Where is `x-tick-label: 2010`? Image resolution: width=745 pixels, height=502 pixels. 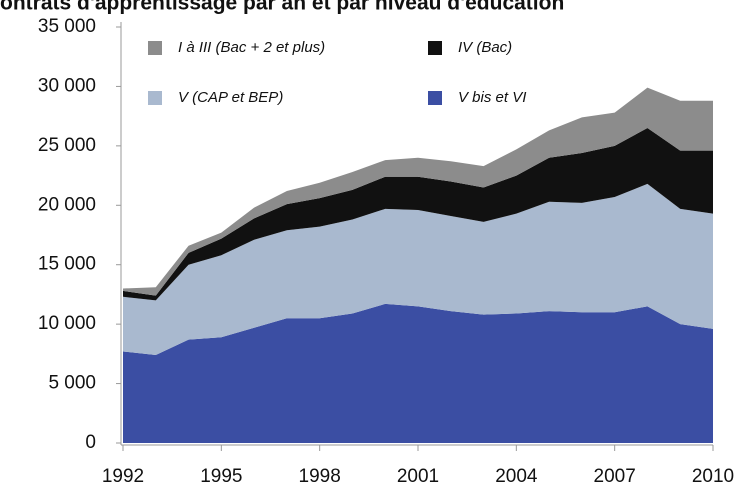
x-tick-label: 2010 is located at coordinates (713, 476).